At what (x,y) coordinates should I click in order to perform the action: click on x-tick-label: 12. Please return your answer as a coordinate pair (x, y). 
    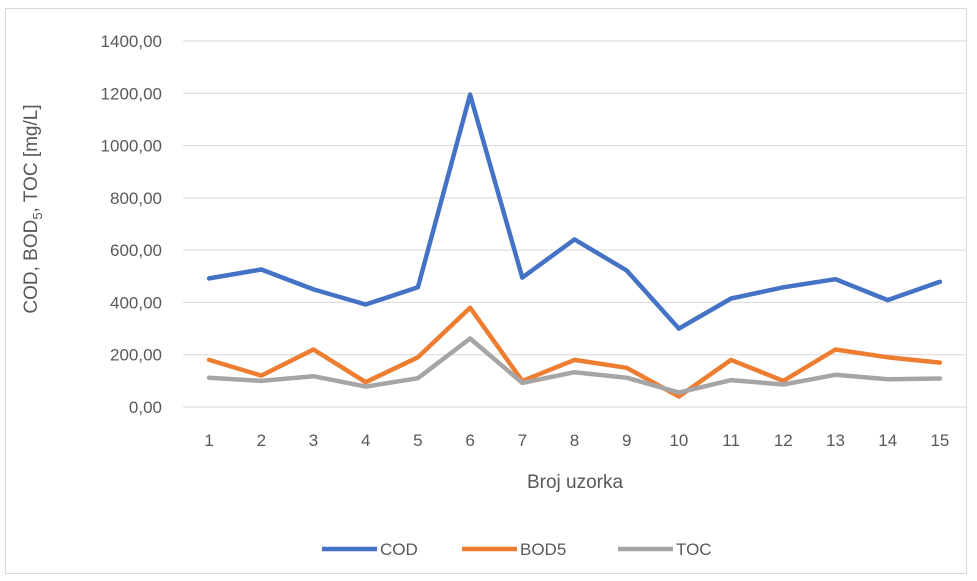
    Looking at the image, I should click on (783, 440).